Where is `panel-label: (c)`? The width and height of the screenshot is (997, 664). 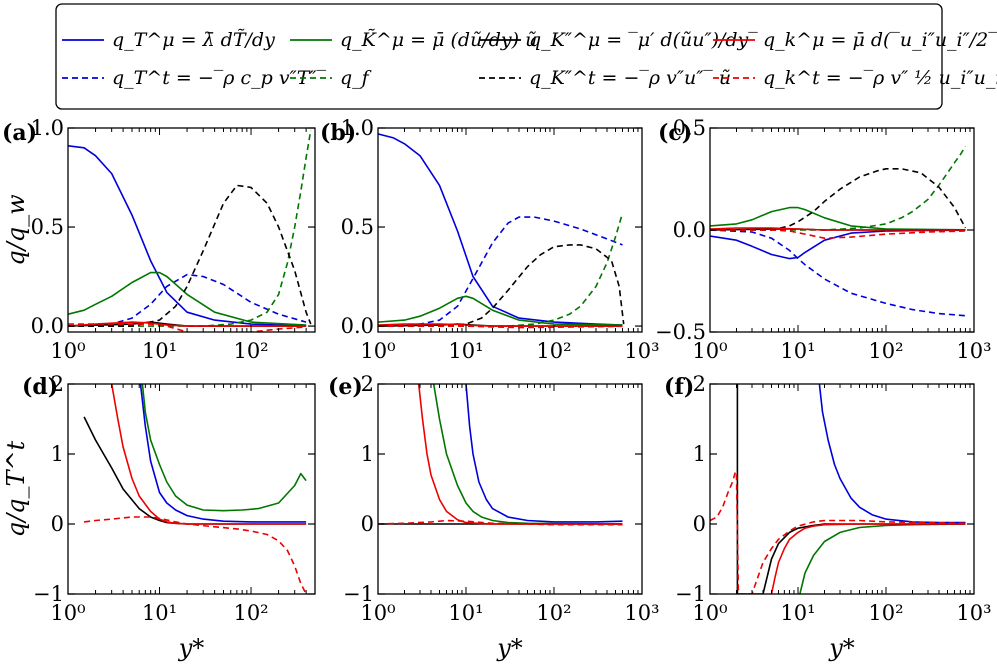 panel-label: (c) is located at coordinates (675, 133).